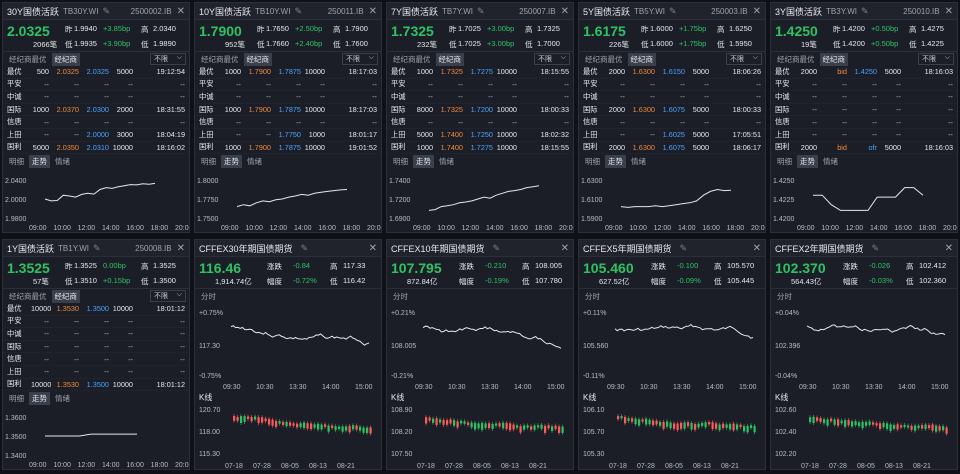  What do you see at coordinates (784, 219) in the screenshot?
I see `y-tick: 1.4200` at bounding box center [784, 219].